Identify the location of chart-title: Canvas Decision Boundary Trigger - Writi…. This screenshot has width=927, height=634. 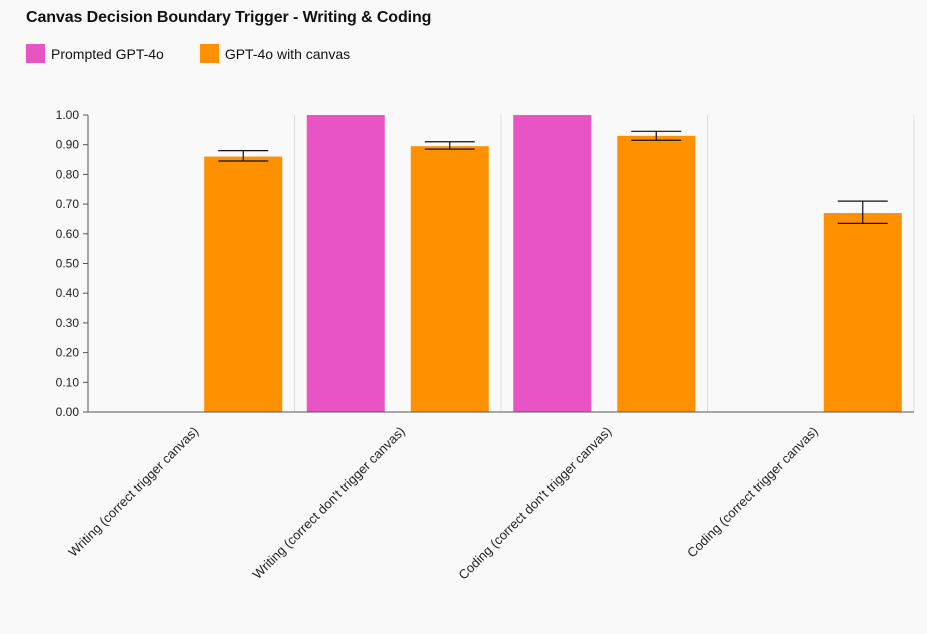
(229, 17).